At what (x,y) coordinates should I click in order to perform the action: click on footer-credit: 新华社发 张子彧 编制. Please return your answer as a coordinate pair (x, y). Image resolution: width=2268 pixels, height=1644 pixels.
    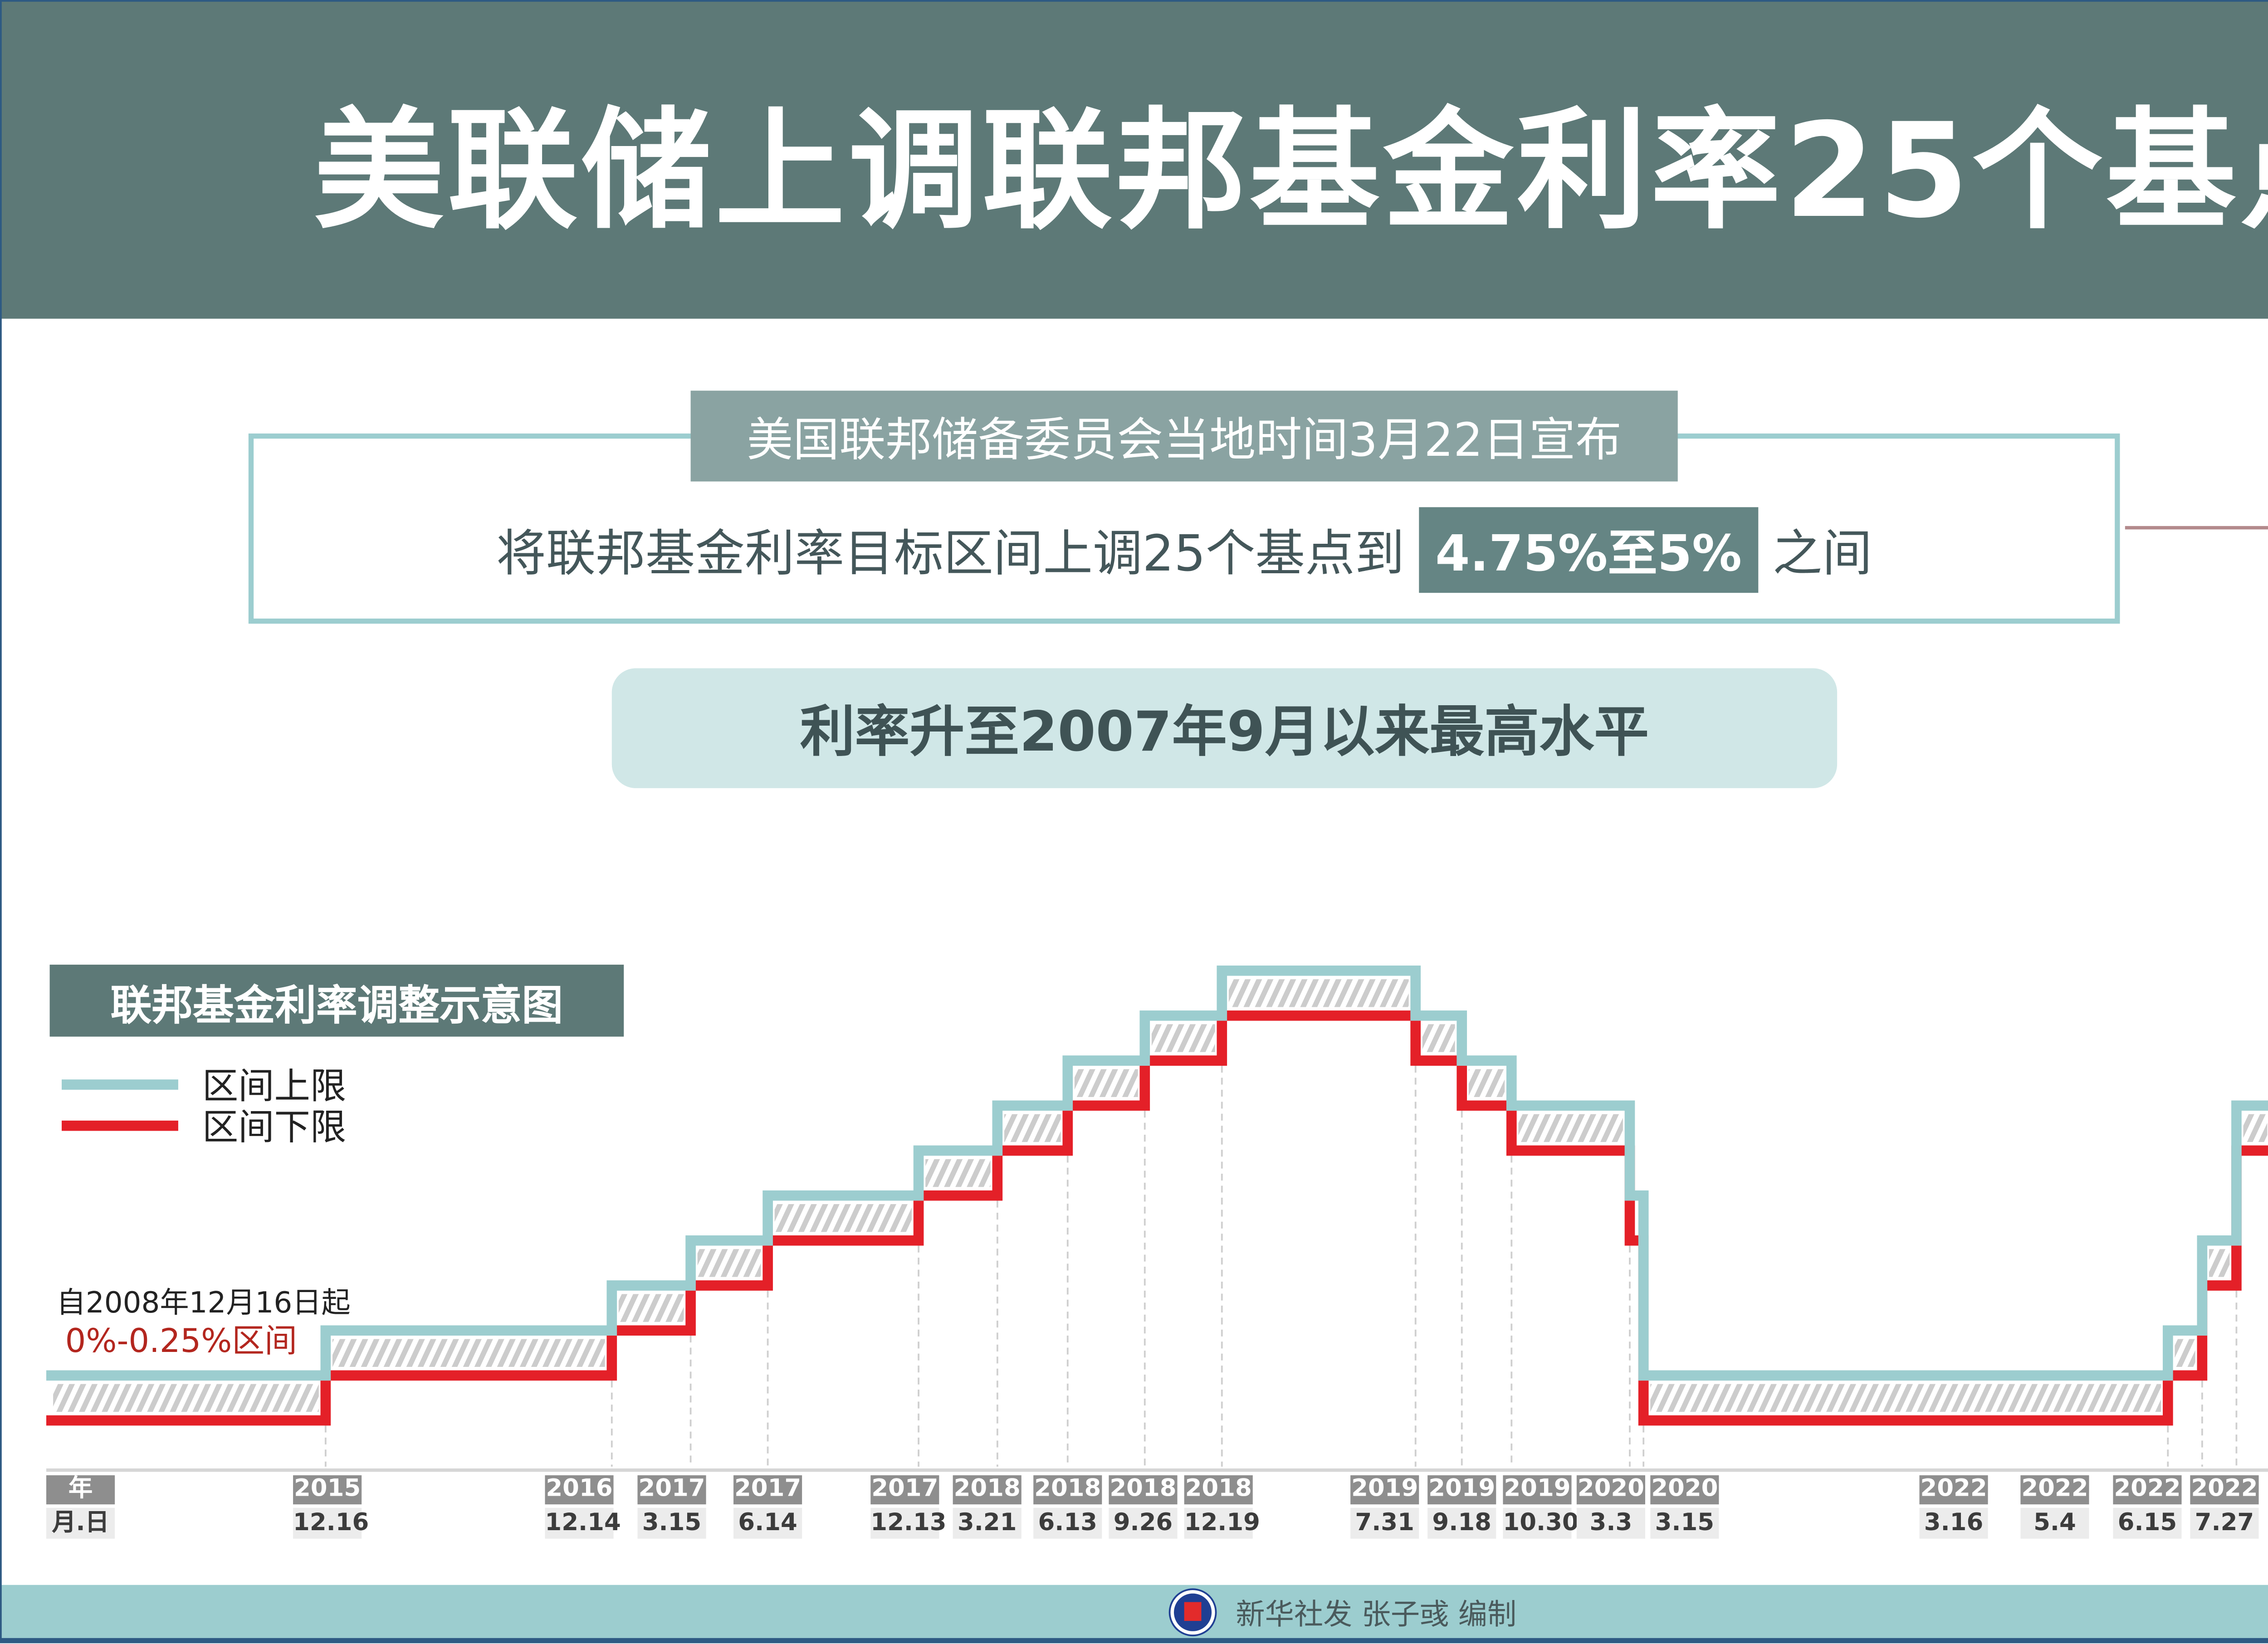
    Looking at the image, I should click on (1377, 1616).